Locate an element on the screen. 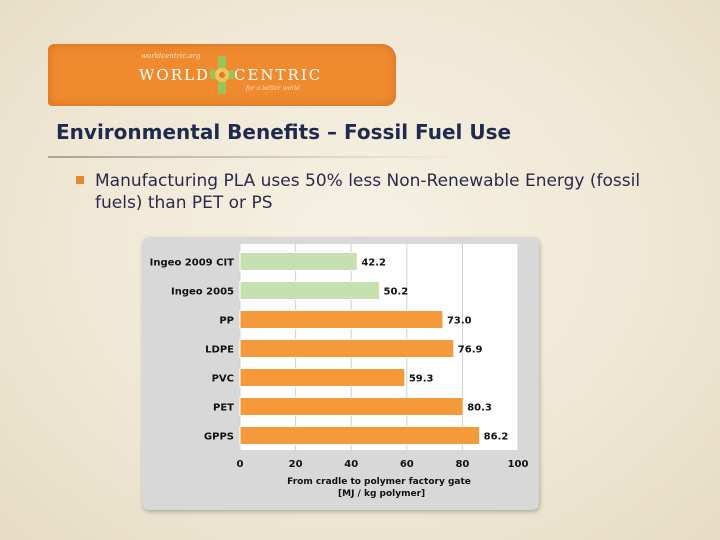 The width and height of the screenshot is (720, 540). logo-word-centric: CENTRIC is located at coordinates (278, 75).